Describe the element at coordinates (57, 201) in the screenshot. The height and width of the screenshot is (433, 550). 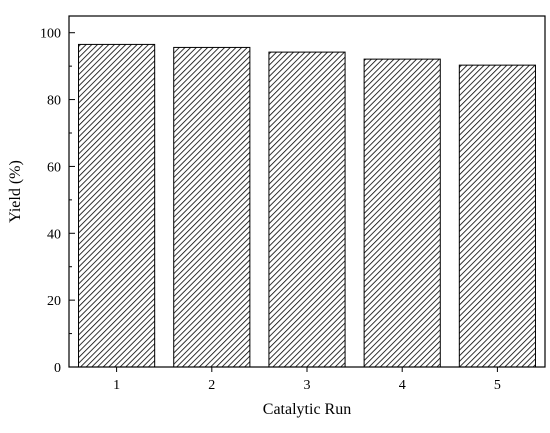
I see `y-axis-ticks: 0 20 40 60 80 100` at that location.